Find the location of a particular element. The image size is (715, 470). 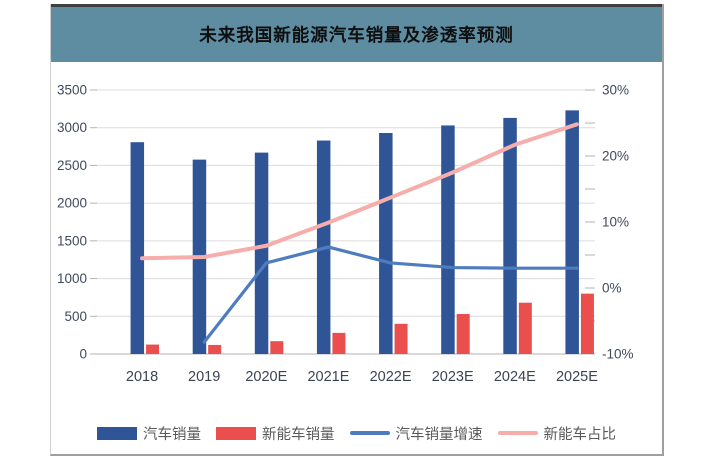

left-axis-tick-label: 1500 is located at coordinates (72, 240).